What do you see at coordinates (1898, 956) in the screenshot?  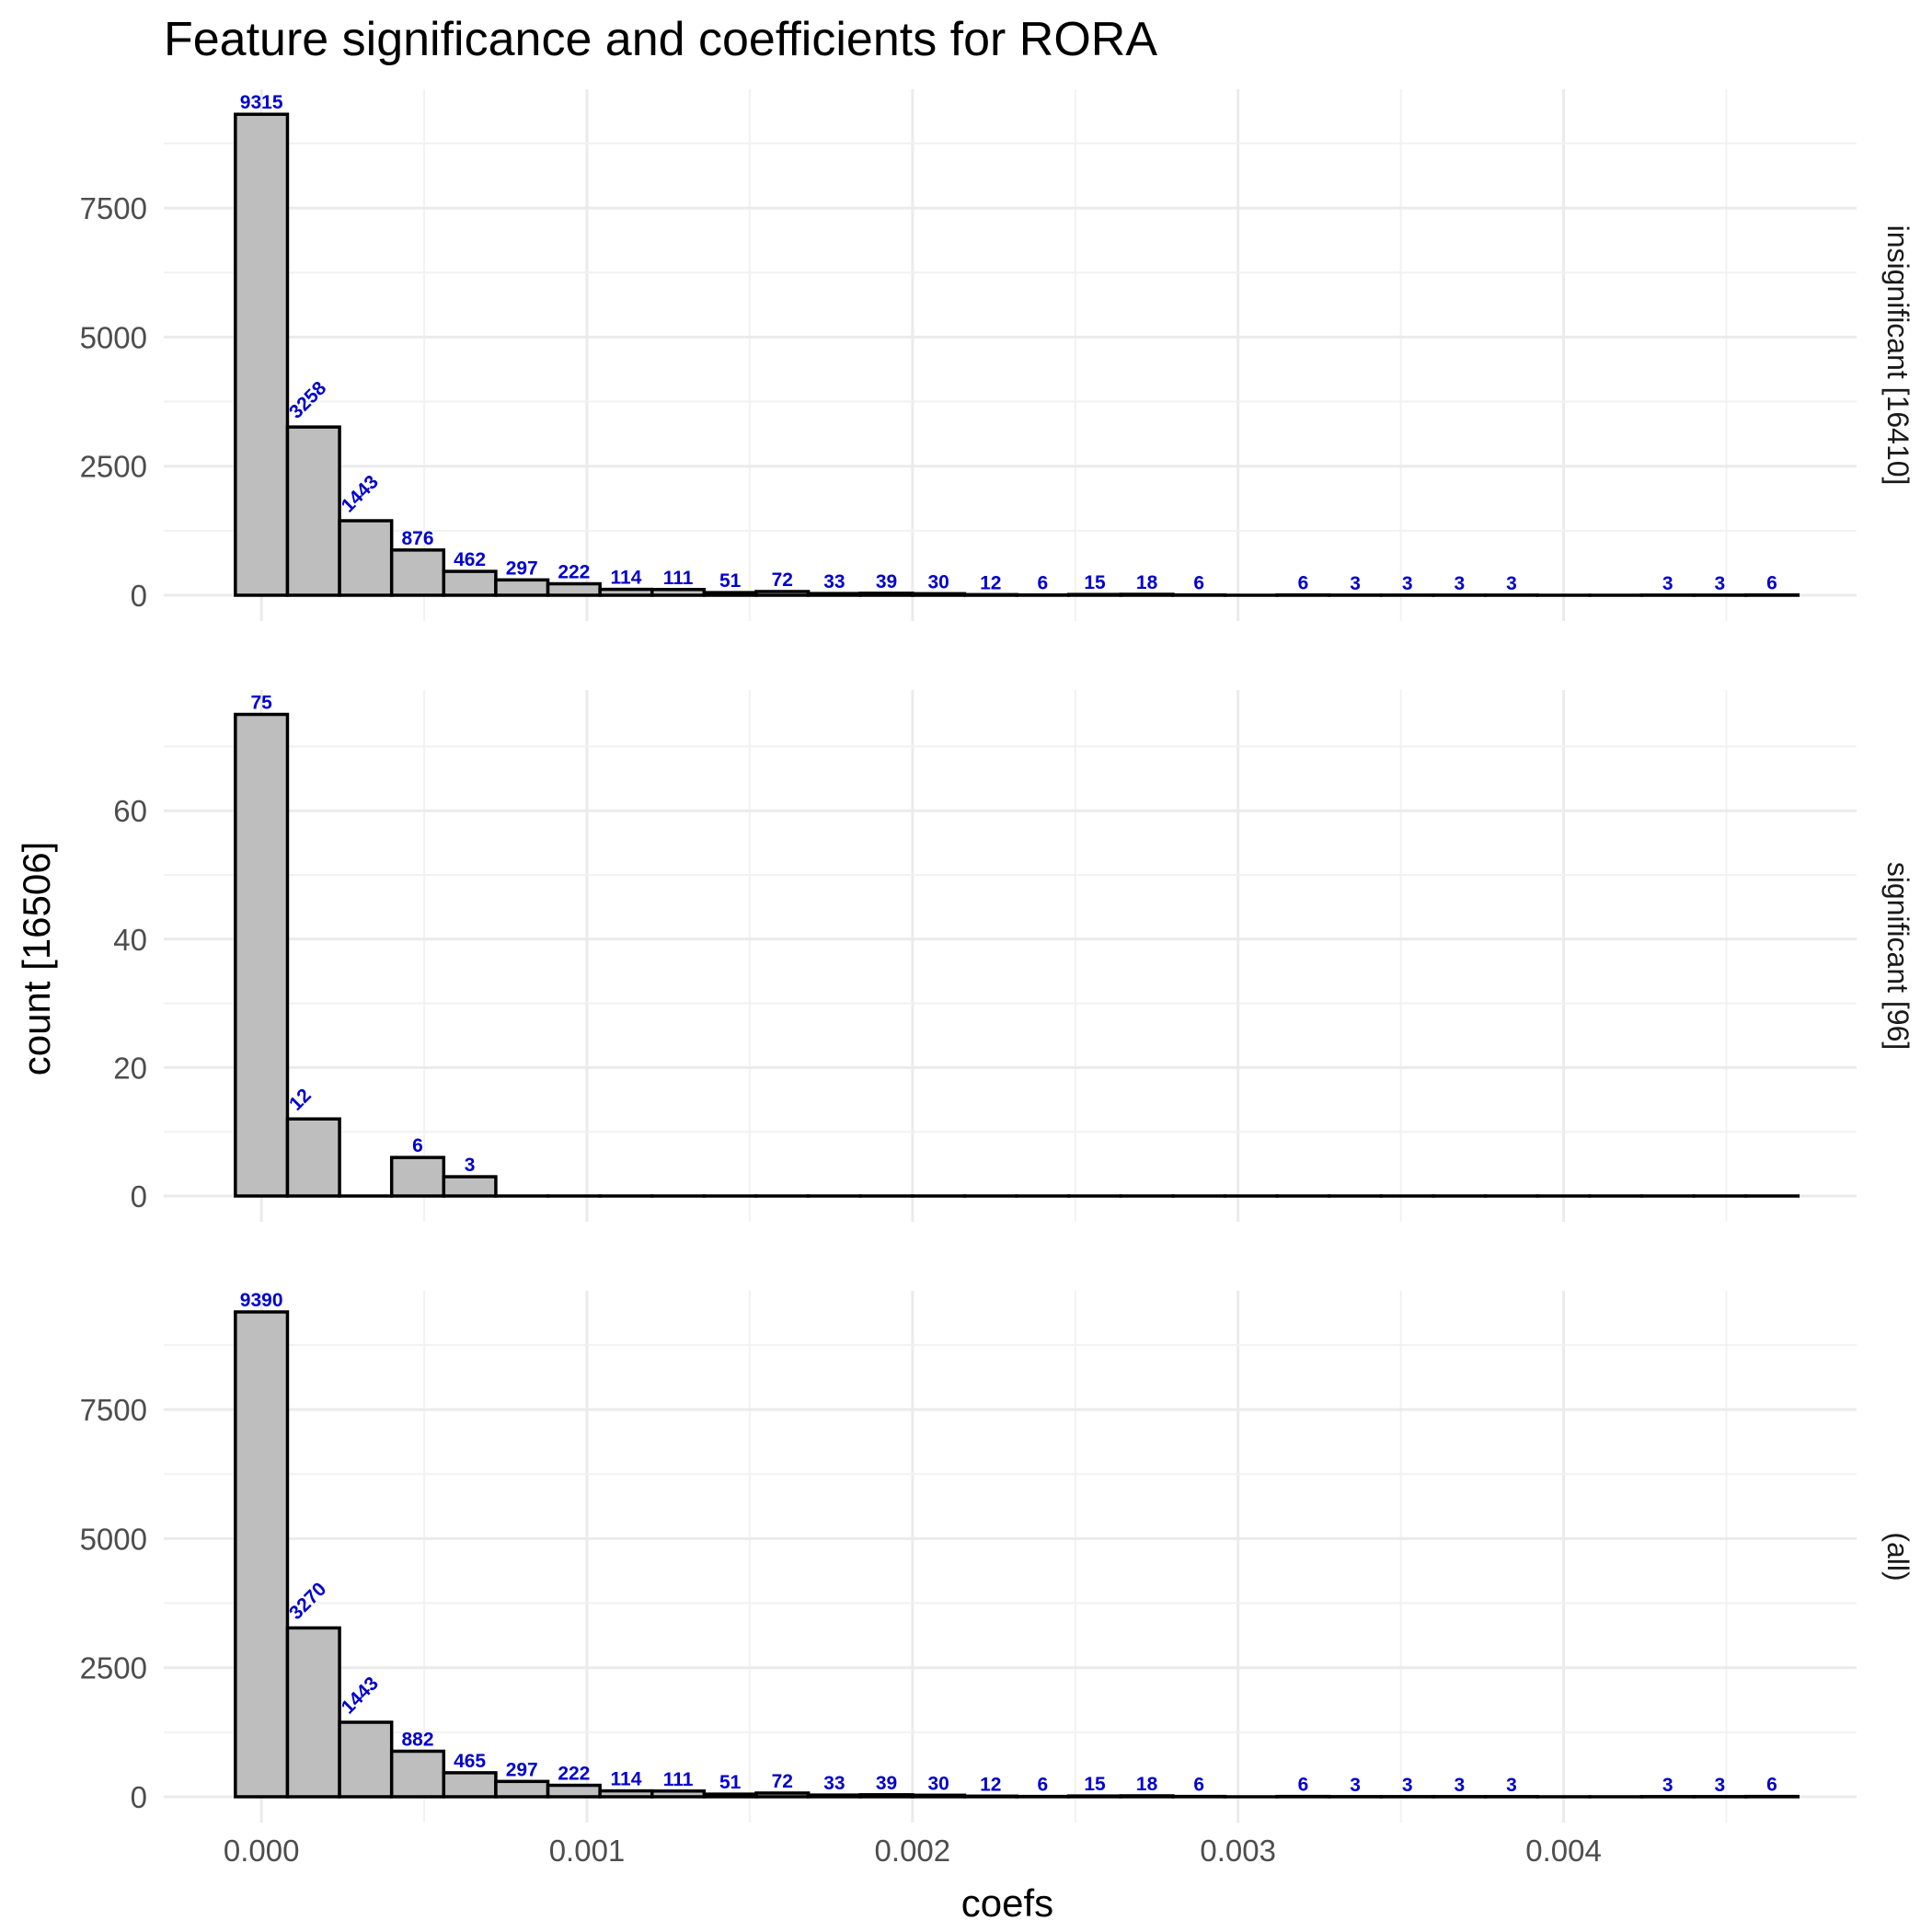 I see `facet-strip-label: significant [96]` at bounding box center [1898, 956].